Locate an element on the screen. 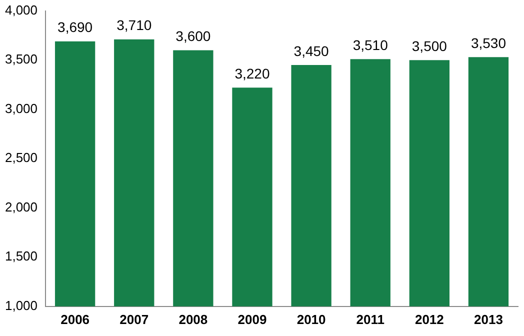  y-tick-label: 3,500 is located at coordinates (21, 59).